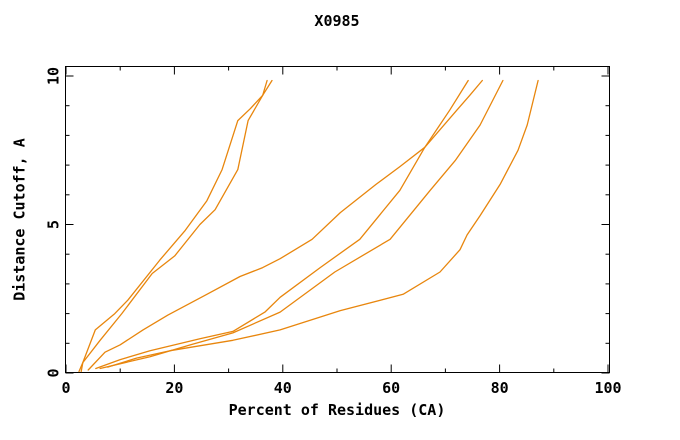 The image size is (680, 440). Describe the element at coordinates (54, 224) in the screenshot. I see `y-tick-label: 5` at that location.